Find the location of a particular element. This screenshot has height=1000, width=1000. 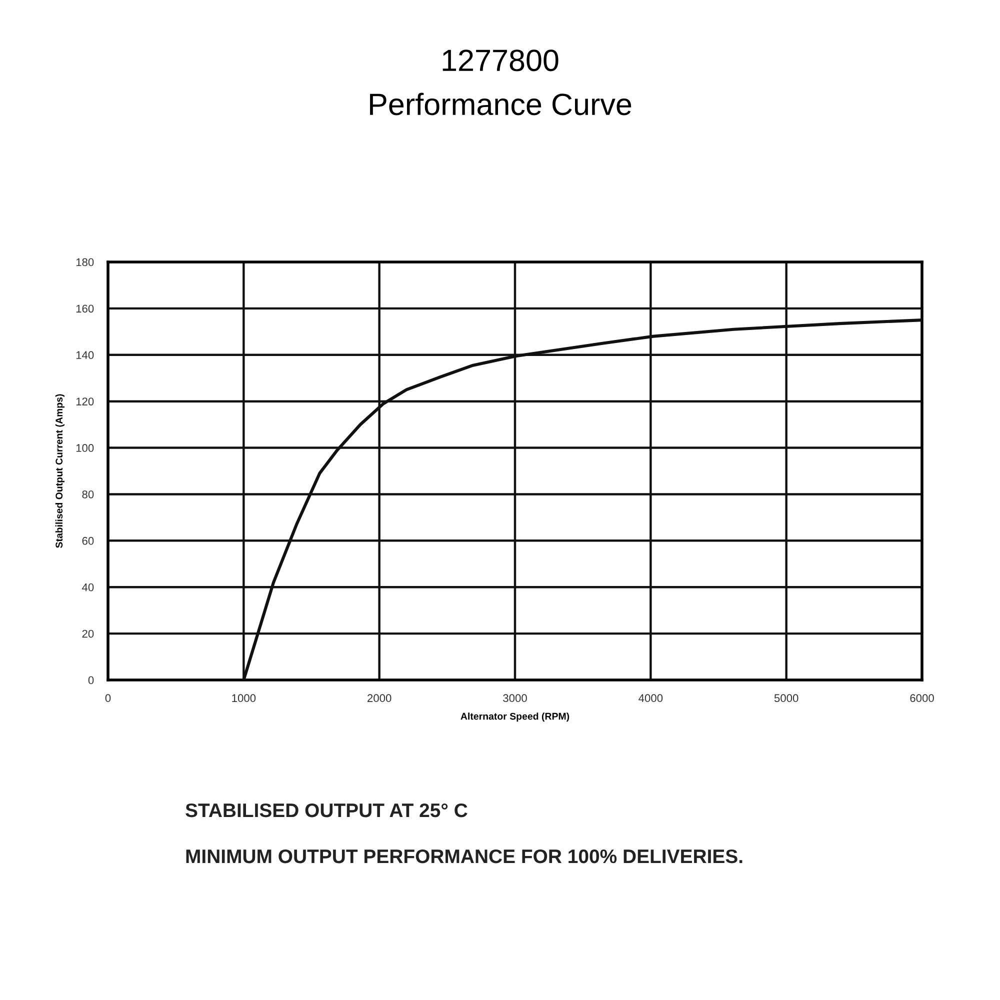

text: MINIMUM OUTPUT PERFORMANCE FOR 100% DELIVERIES. is located at coordinates (464, 856).